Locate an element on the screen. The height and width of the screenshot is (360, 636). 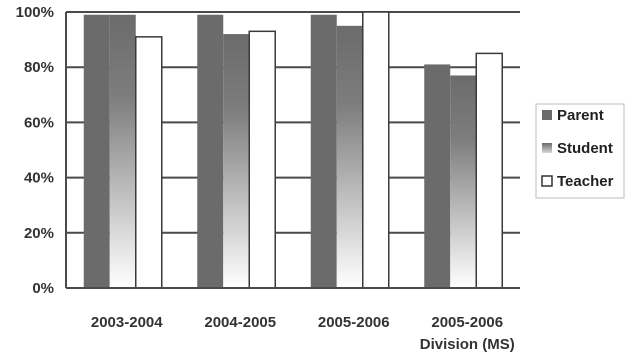
legend-label: Student is located at coordinates (585, 148).